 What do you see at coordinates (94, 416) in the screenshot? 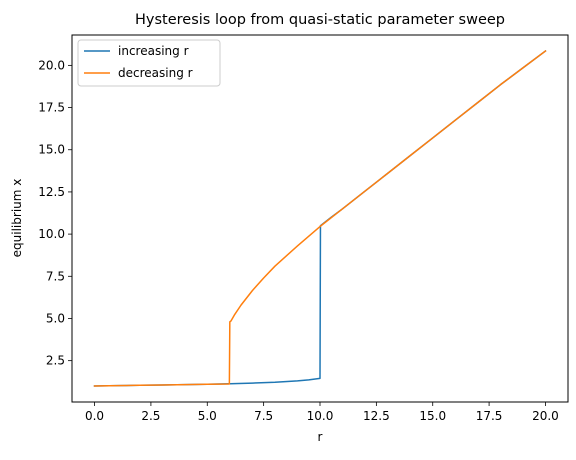
I see `x-tick-label: 0.0` at bounding box center [94, 416].